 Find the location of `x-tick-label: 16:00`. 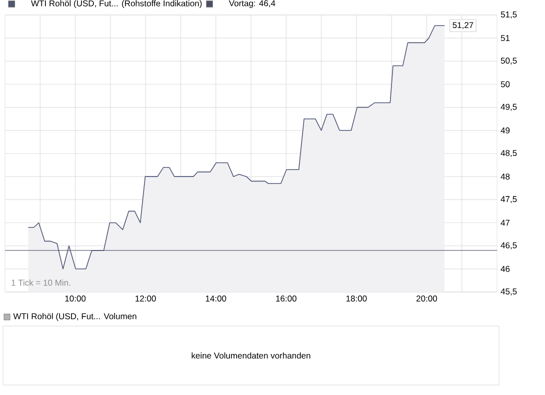

x-tick-label: 16:00 is located at coordinates (286, 299).